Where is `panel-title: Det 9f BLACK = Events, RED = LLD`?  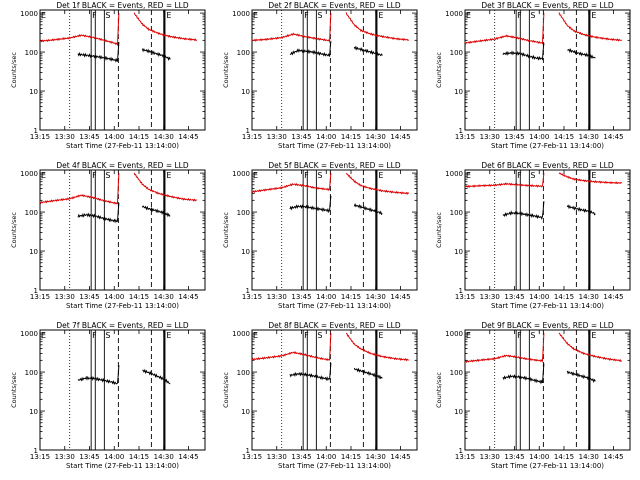
panel-title: Det 9f BLACK = Events, RED = LLD is located at coordinates (547, 325).